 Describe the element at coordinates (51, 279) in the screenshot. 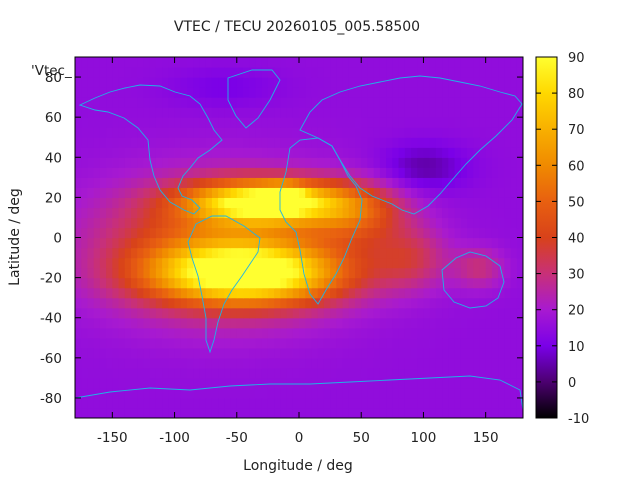

I see `y-tick-label: -20` at that location.